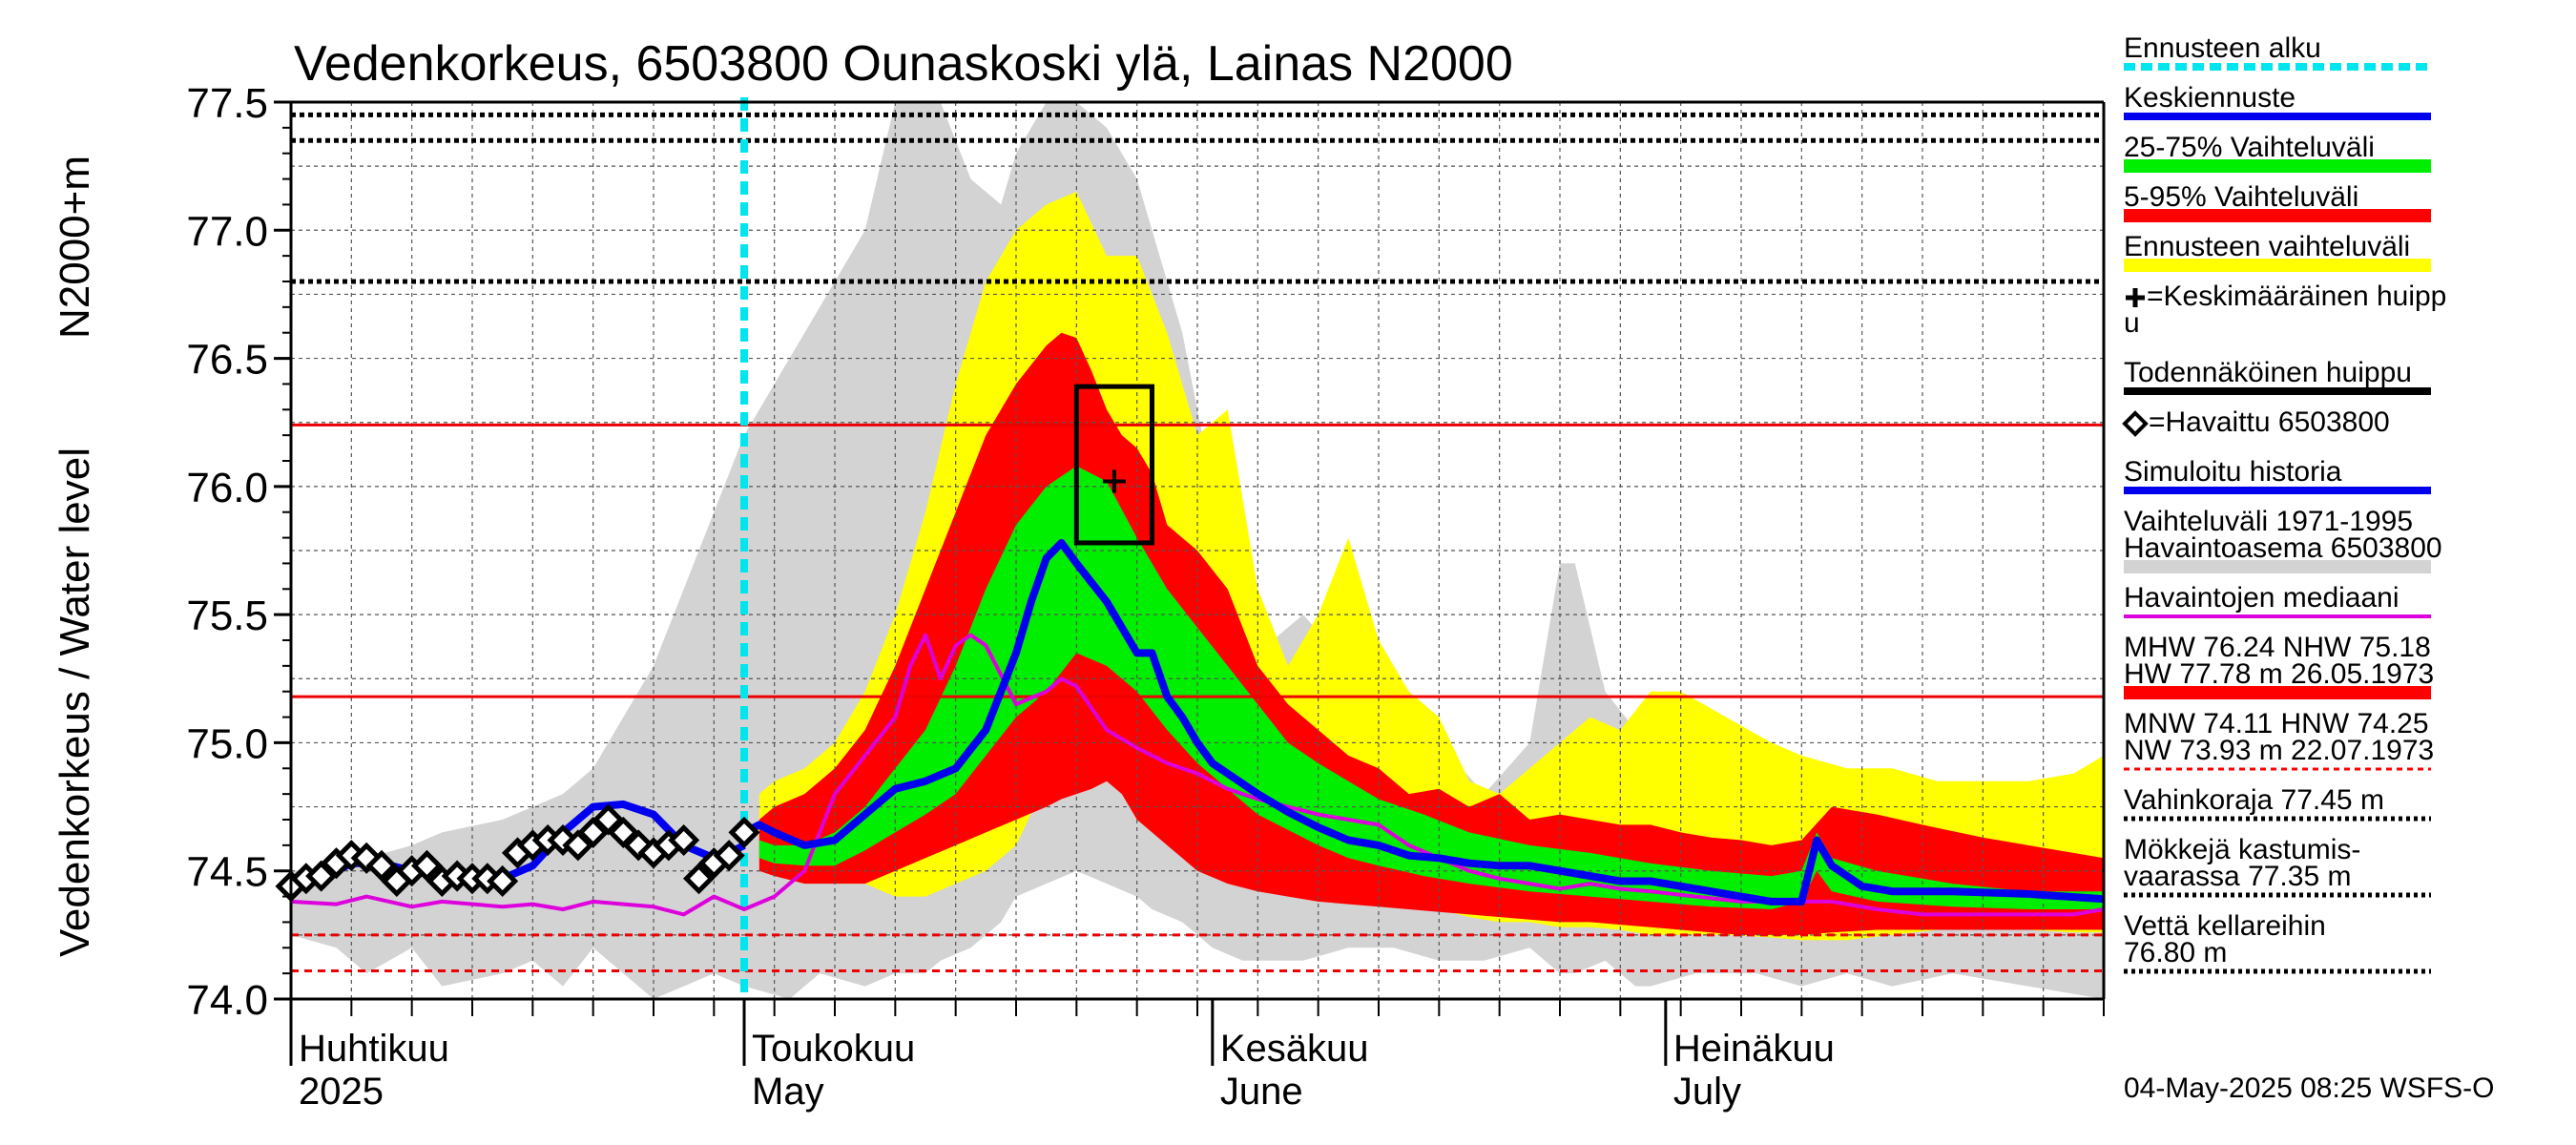 The width and height of the screenshot is (2576, 1145). I want to click on x-month-sublabel: May, so click(788, 1092).